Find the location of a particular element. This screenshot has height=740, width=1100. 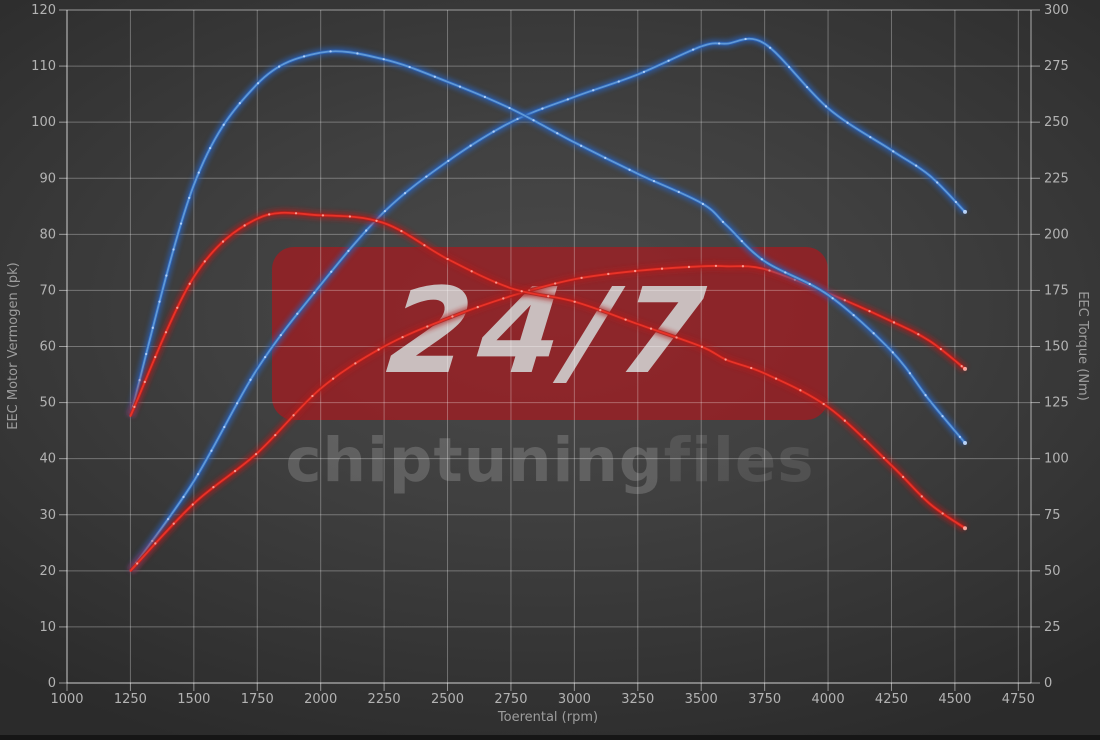

end-dot-blue-power is located at coordinates (965, 211).